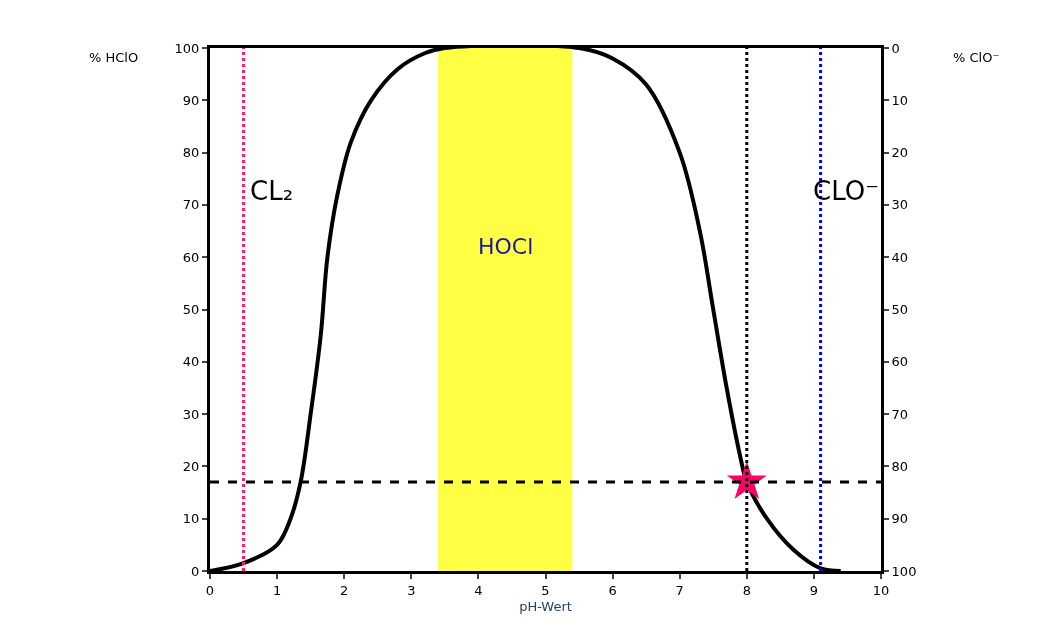 The image size is (1061, 643). What do you see at coordinates (187, 48) in the screenshot?
I see `y-tick-label: 100` at bounding box center [187, 48].